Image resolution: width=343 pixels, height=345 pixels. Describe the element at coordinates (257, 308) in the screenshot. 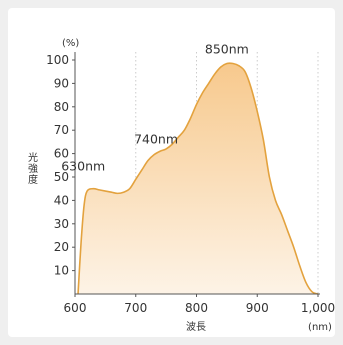

I see `x-tick-label-900: 900` at that location.